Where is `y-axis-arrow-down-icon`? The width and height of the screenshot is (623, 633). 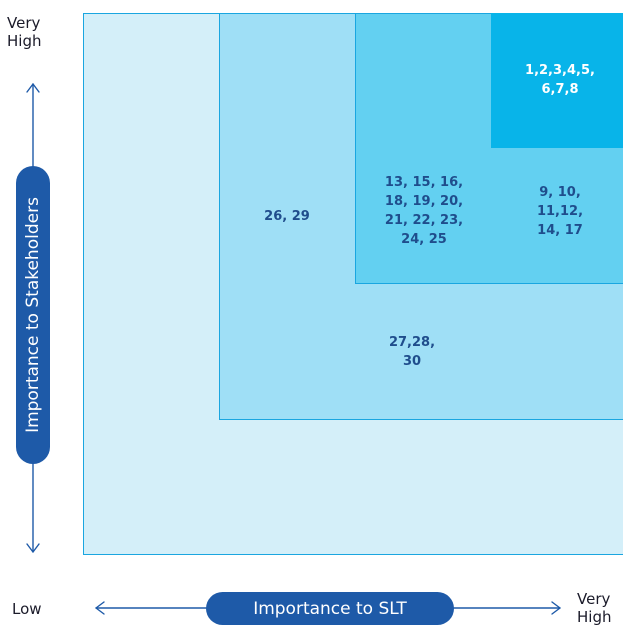 y-axis-arrow-down-icon is located at coordinates (33, 548).